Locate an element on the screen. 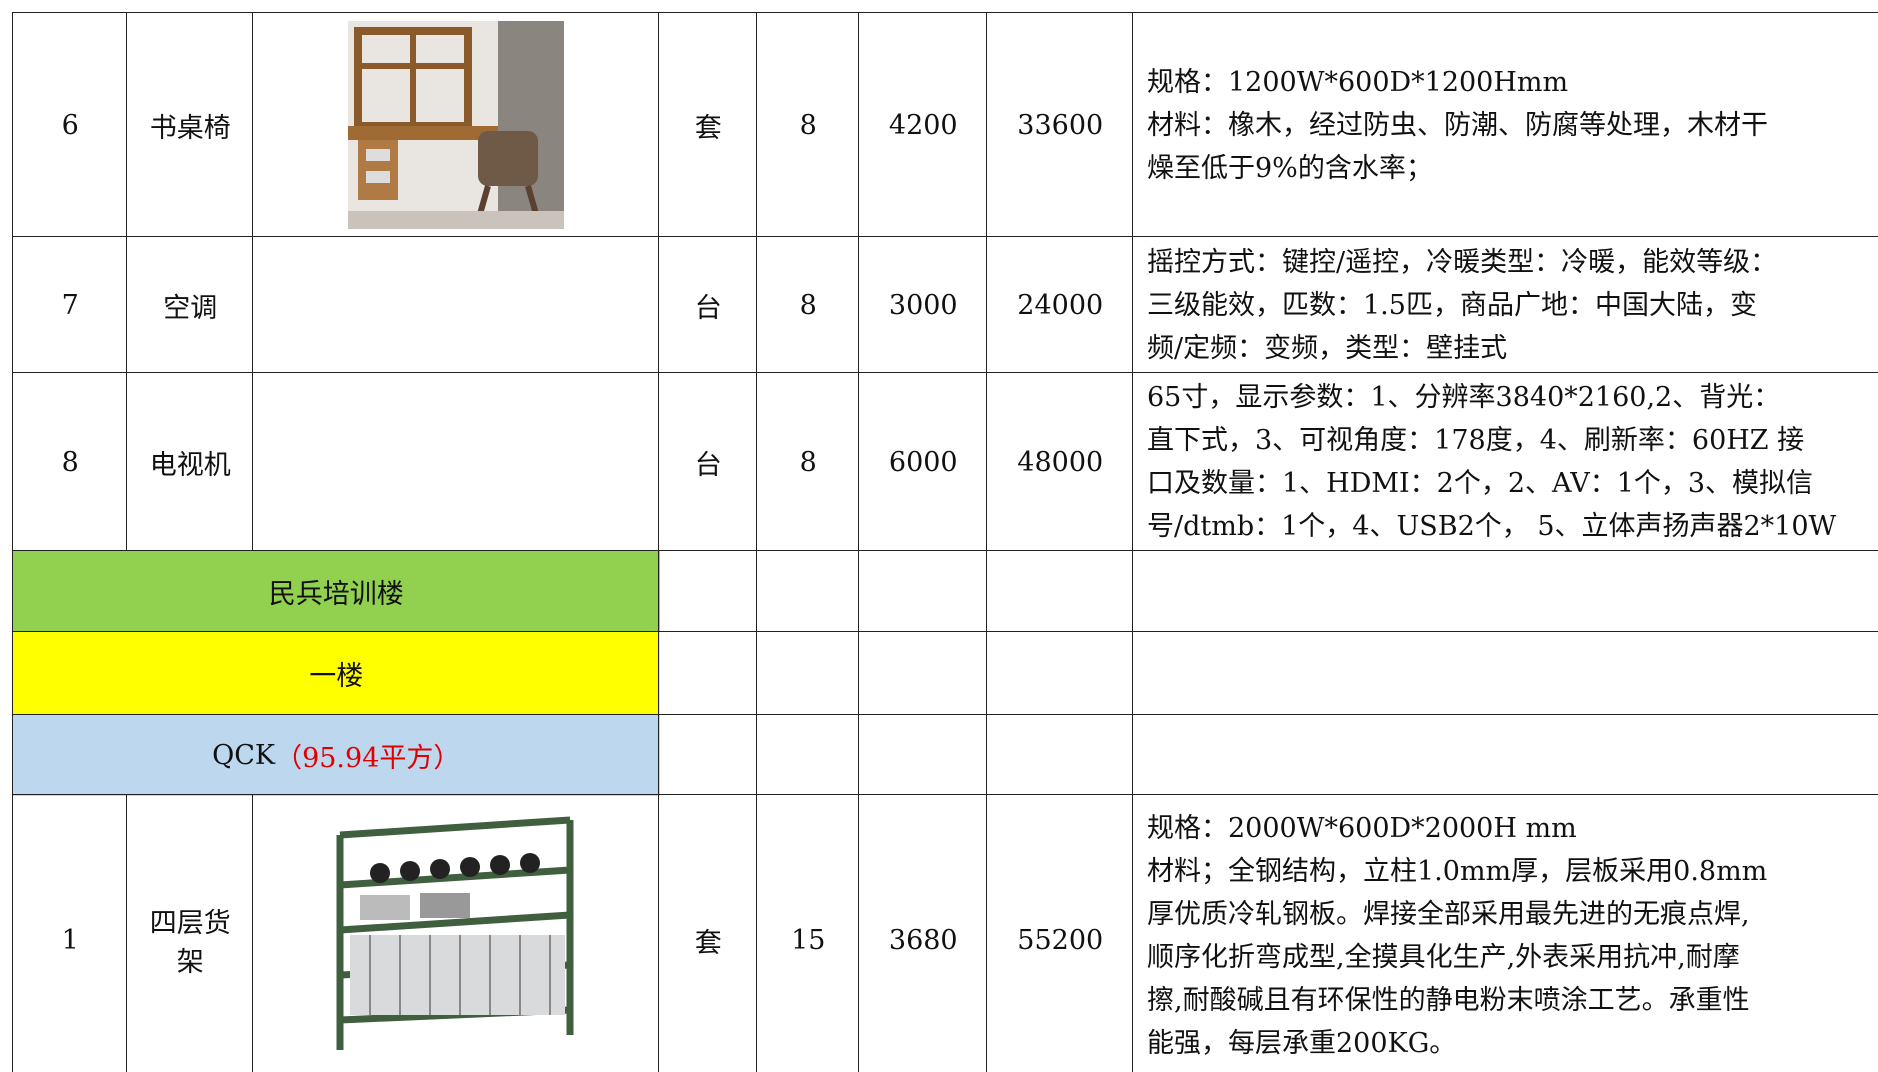 This screenshot has width=1878, height=1072. spec-line: 能强，每层承重200KG。 is located at coordinates (1302, 1043).